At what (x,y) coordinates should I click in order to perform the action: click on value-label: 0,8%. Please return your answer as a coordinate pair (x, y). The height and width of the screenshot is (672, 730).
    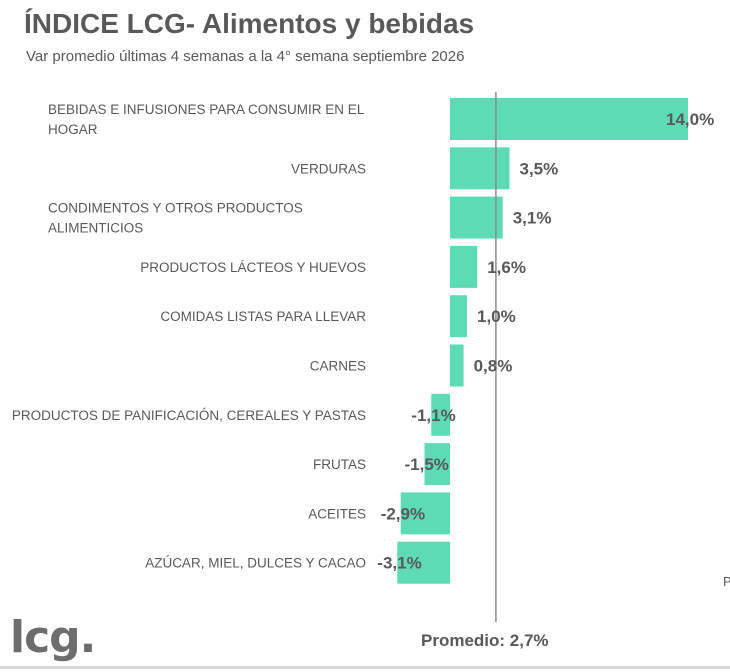
    Looking at the image, I should click on (493, 366).